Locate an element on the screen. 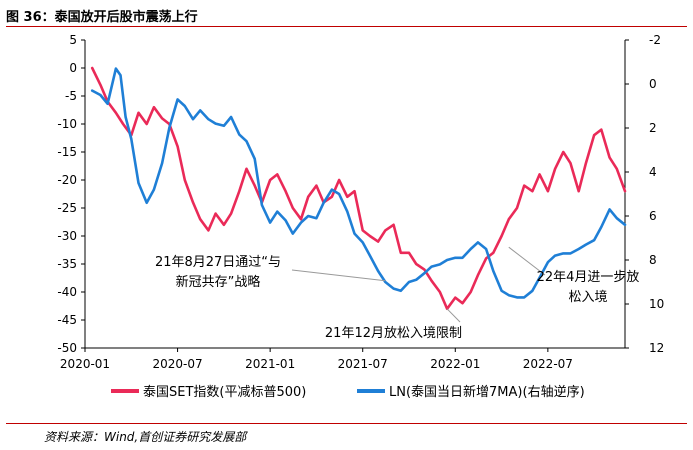  right-tick-label: 8 is located at coordinates (653, 260).